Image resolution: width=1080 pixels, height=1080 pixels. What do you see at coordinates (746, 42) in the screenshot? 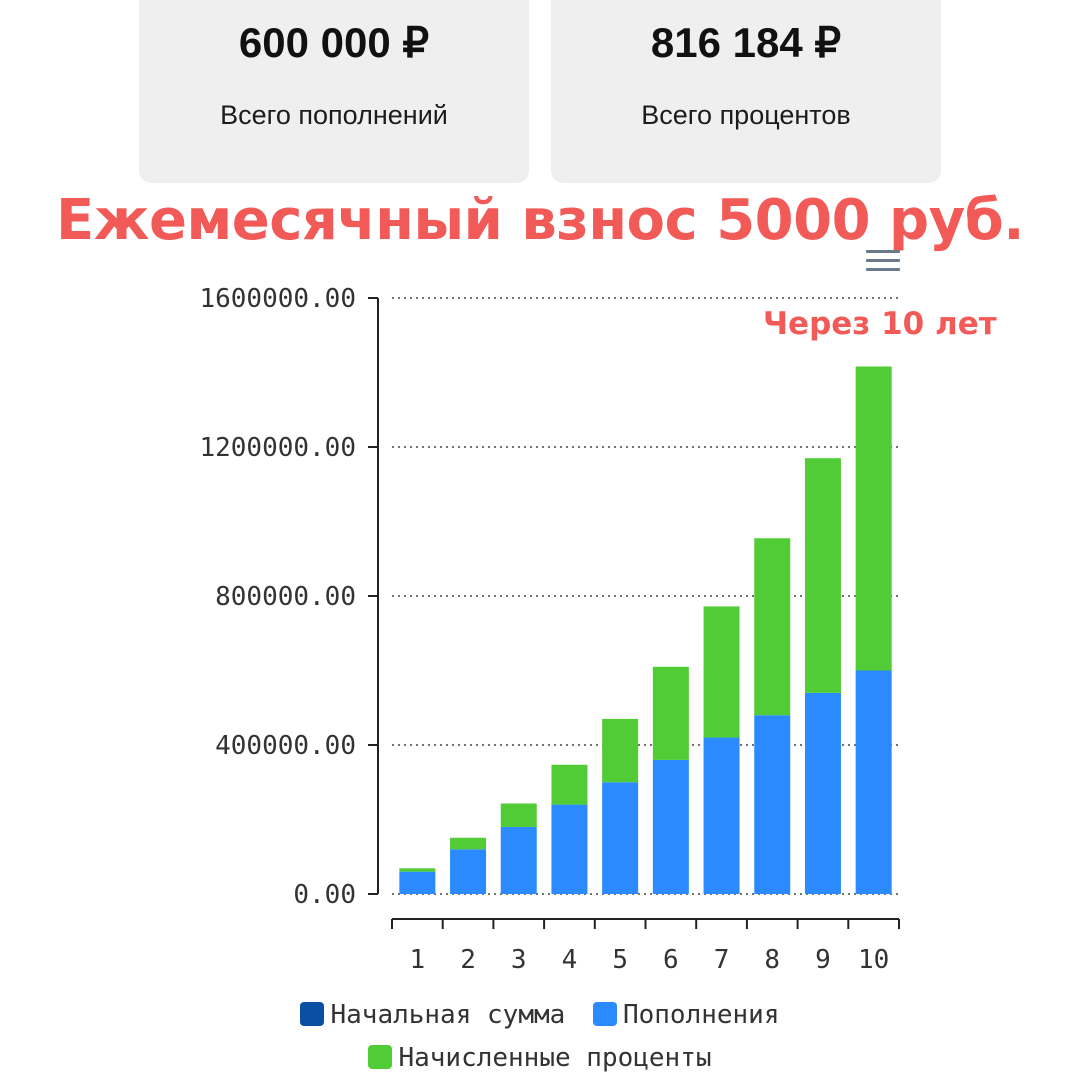
I see `total-interest-amount: 816 184 ₽` at bounding box center [746, 42].